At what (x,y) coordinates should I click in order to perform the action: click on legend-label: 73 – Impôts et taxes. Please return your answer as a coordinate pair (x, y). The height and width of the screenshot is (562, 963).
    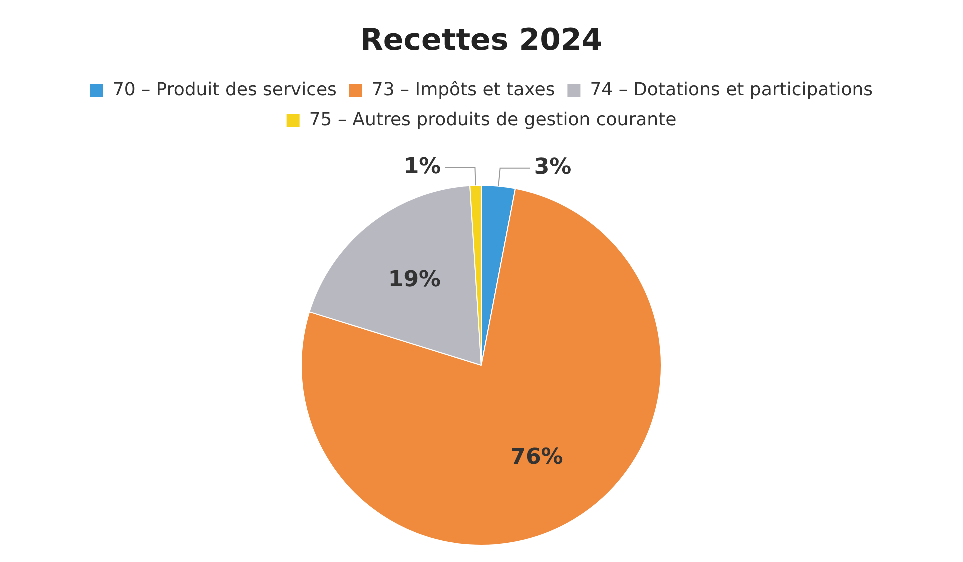
    Looking at the image, I should click on (464, 90).